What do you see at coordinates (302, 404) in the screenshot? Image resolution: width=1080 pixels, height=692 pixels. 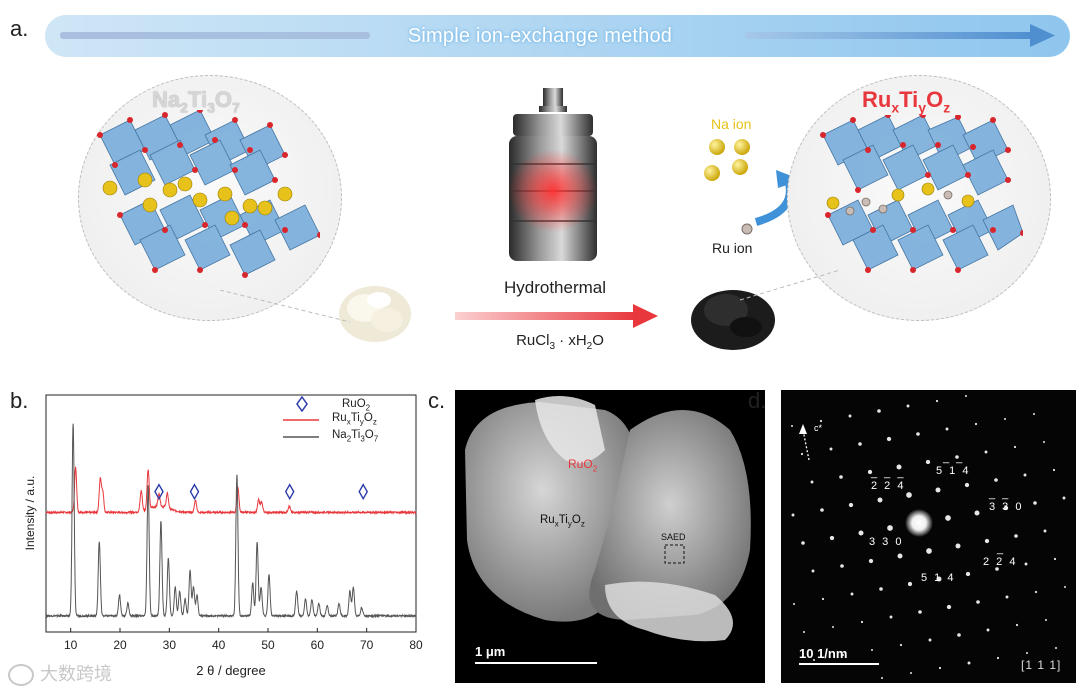 I see `legend-ruo2-marker` at bounding box center [302, 404].